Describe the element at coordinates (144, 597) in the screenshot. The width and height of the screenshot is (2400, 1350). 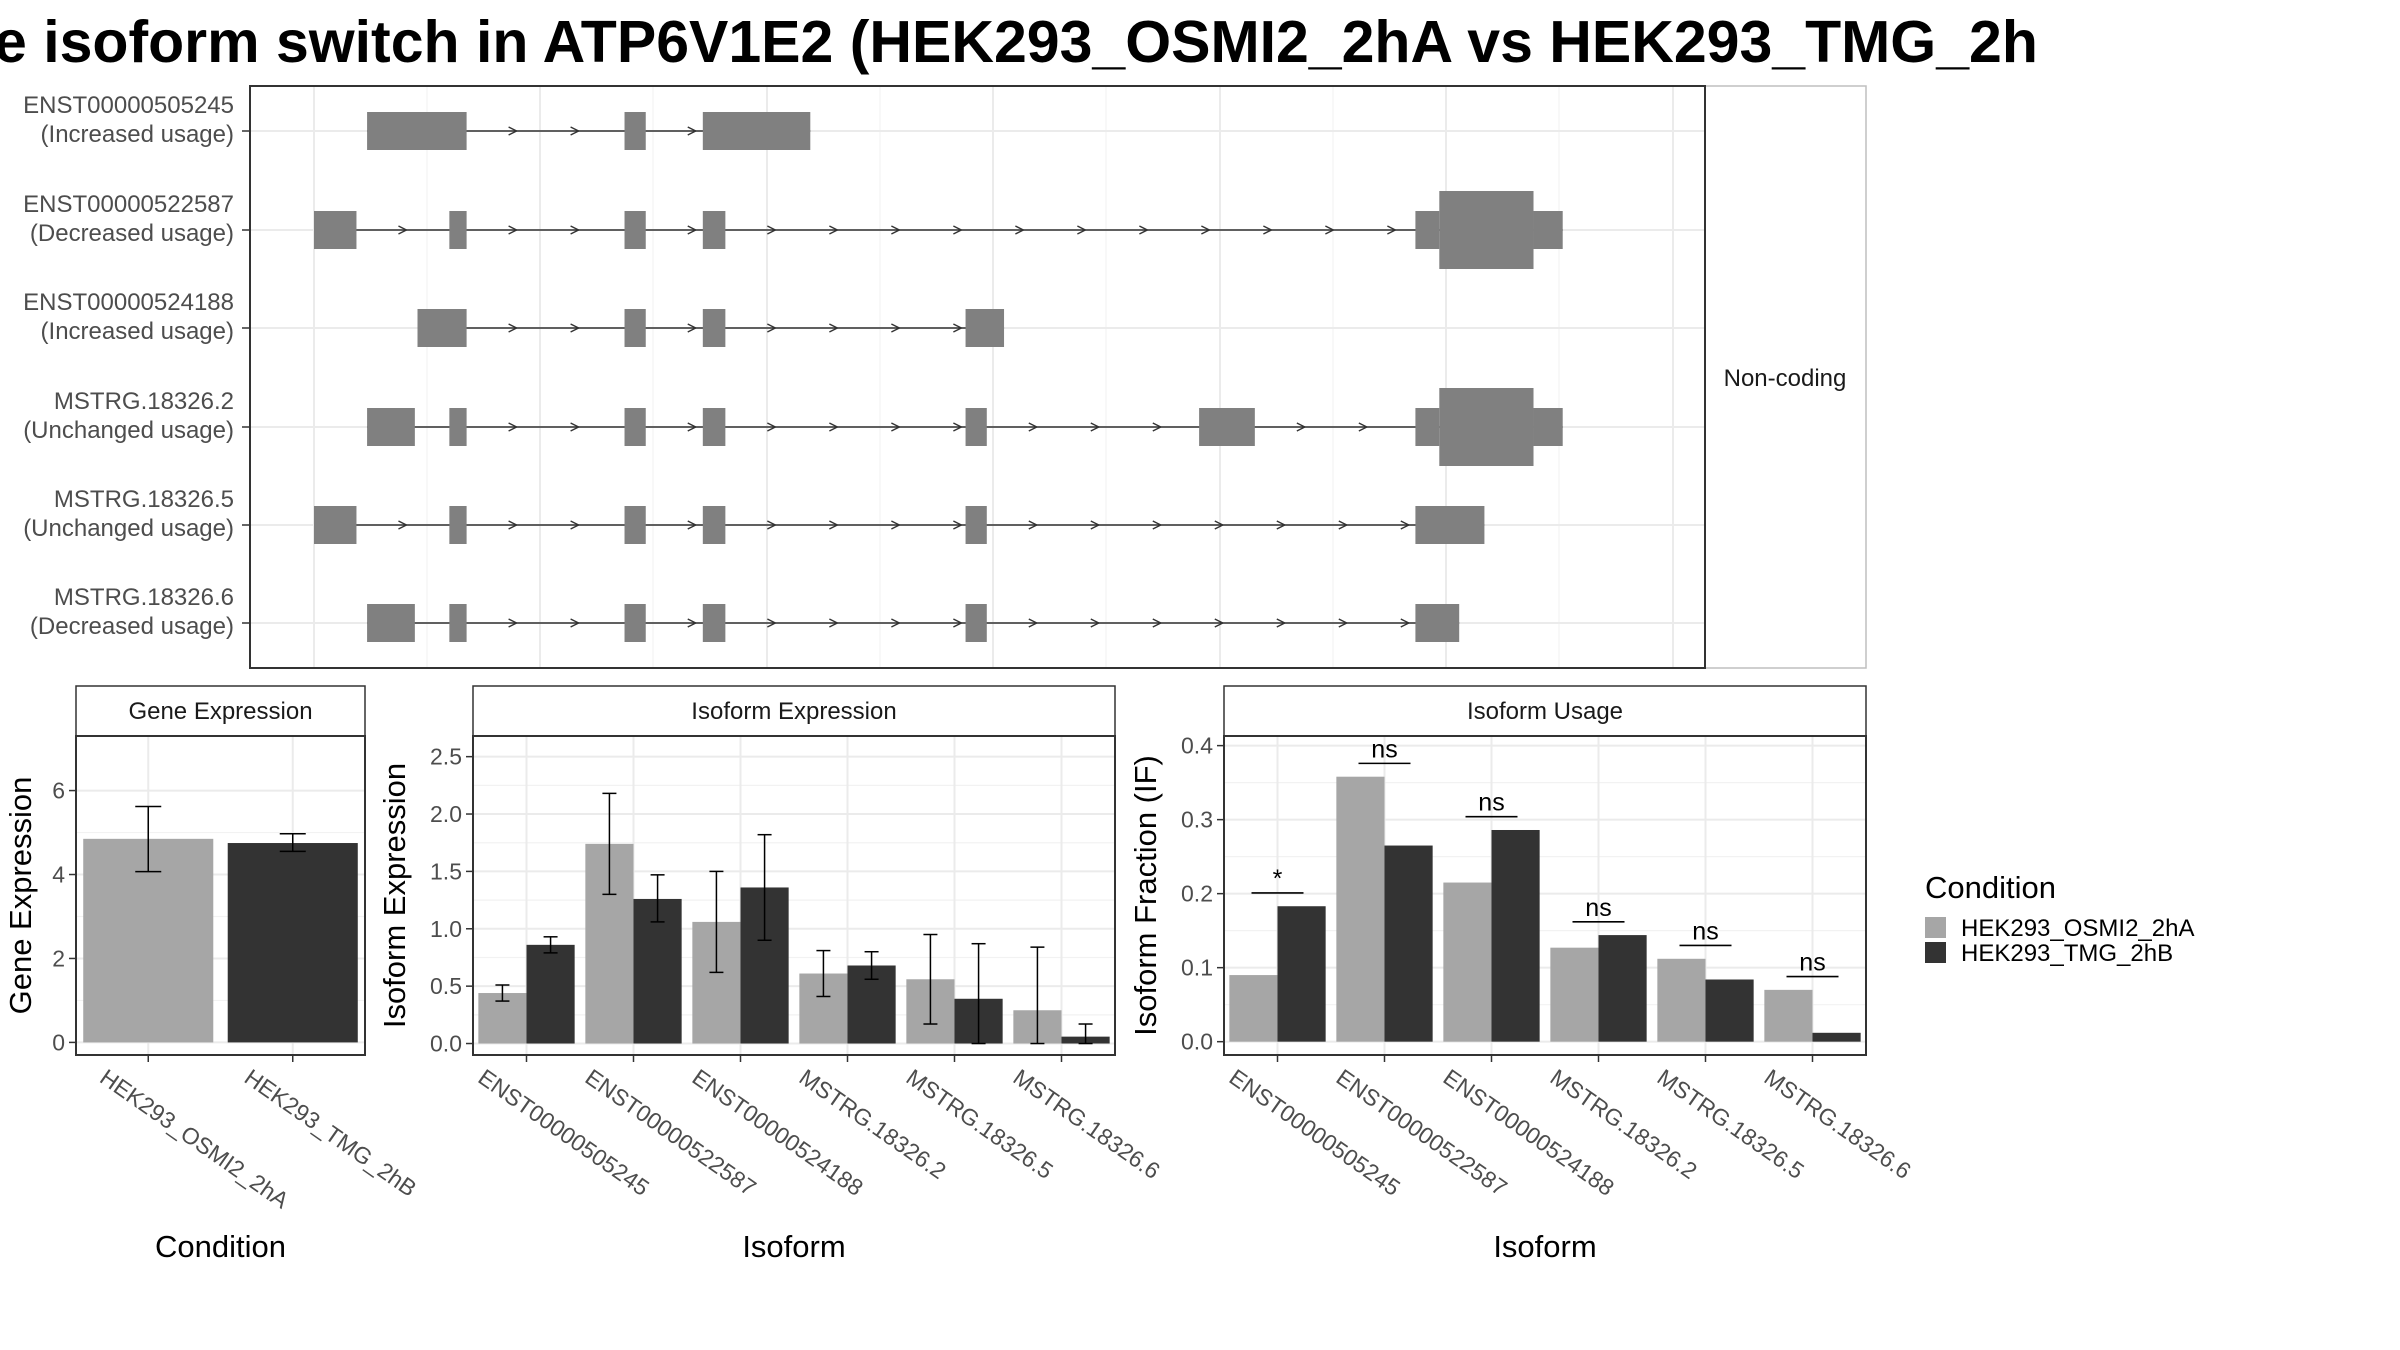
I see `transcript-id-label: MSTRG.18326.6` at that location.